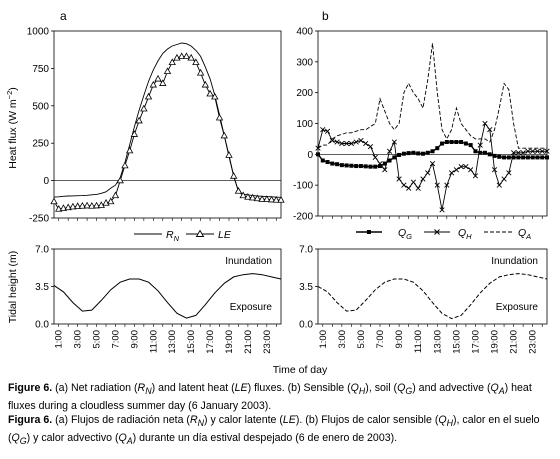 This screenshot has width=560, height=459. What do you see at coordinates (380, 339) in the screenshot?
I see `x-tick-label-b-tide-3: 7:00` at bounding box center [380, 339].